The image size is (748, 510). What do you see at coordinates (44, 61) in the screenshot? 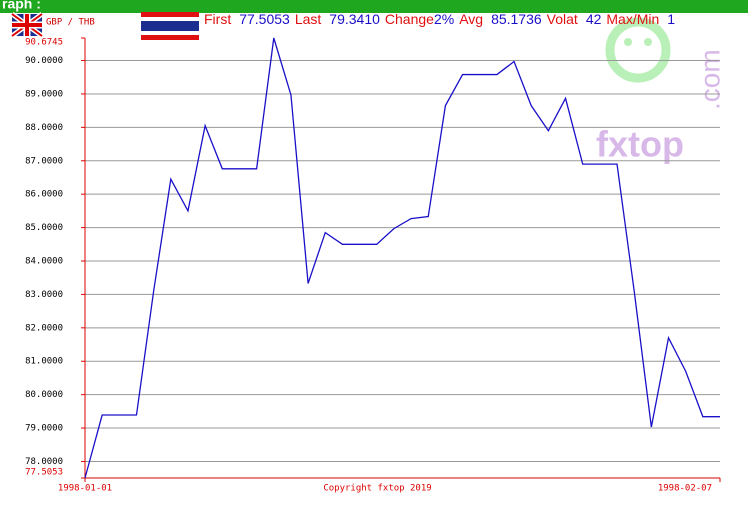
I see `y-tick-label: 90.0000` at bounding box center [44, 61].